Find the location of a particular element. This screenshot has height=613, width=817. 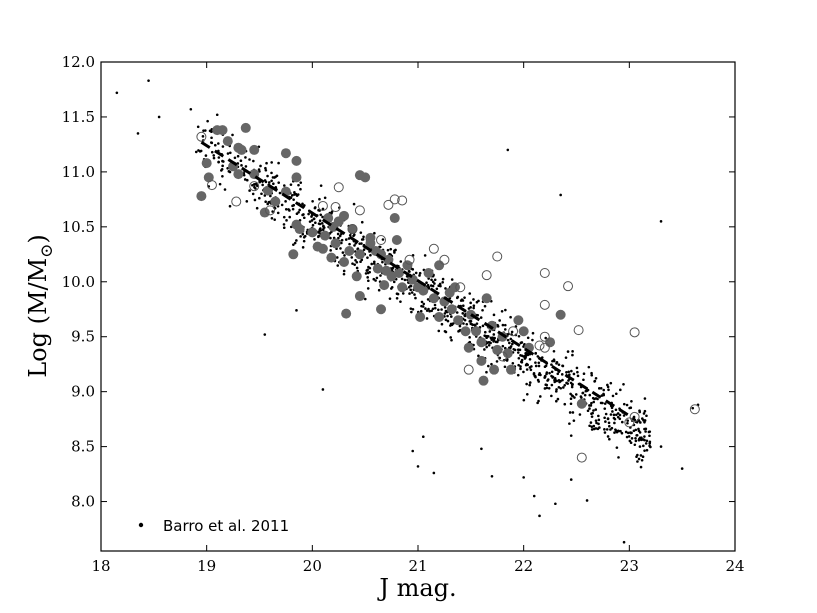

x-tick-label: 20 is located at coordinates (312, 566).